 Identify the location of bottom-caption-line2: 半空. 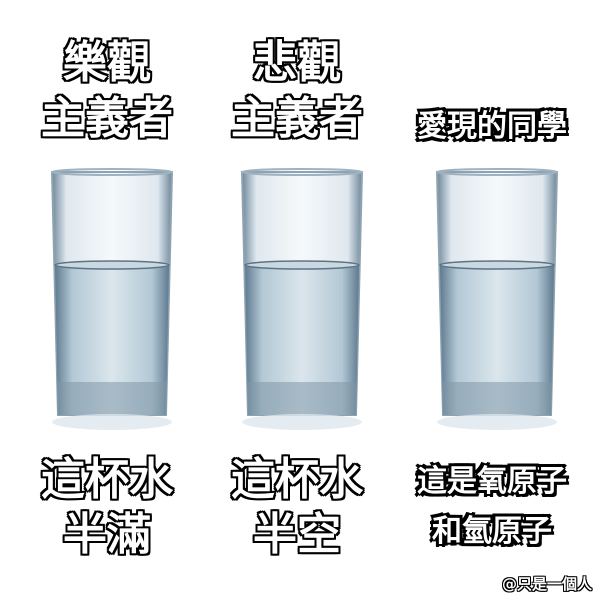
(297, 535).